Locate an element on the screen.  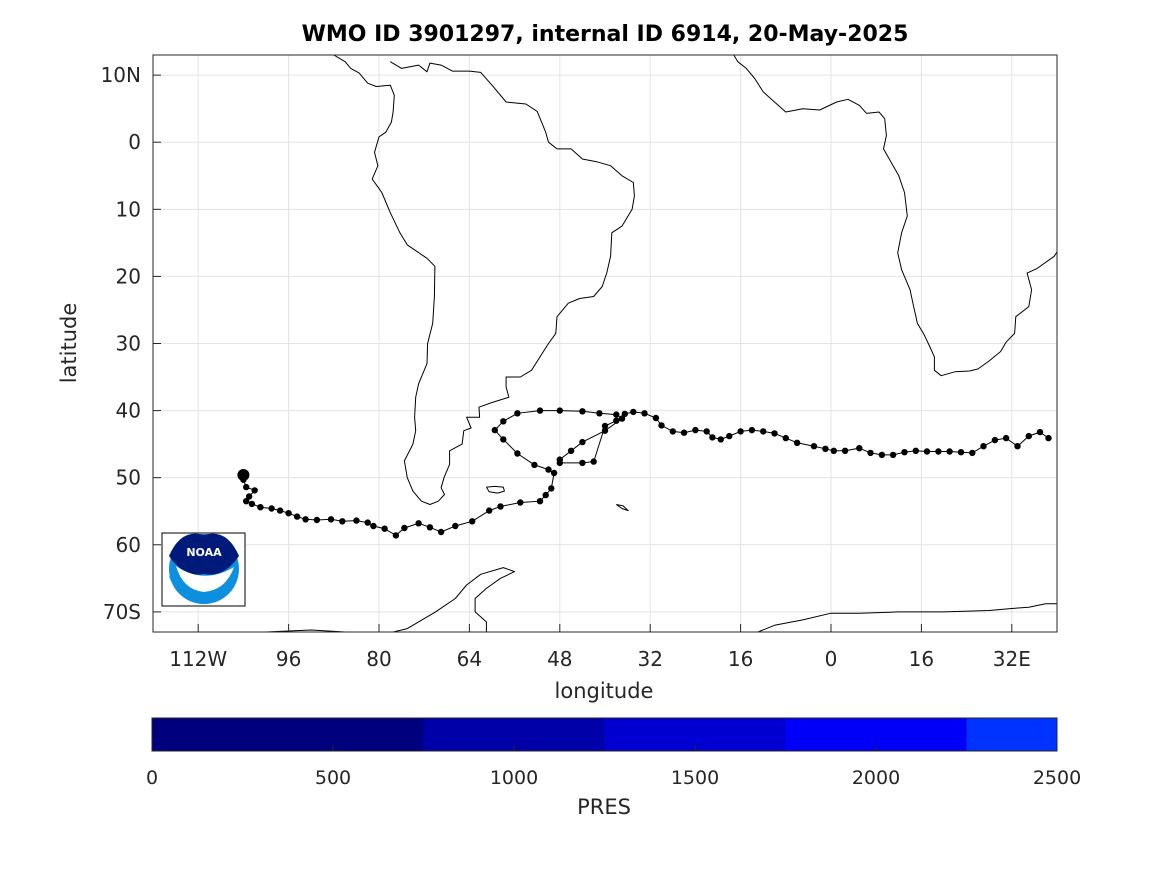
coastline-antarctica is located at coordinates (658, 599).